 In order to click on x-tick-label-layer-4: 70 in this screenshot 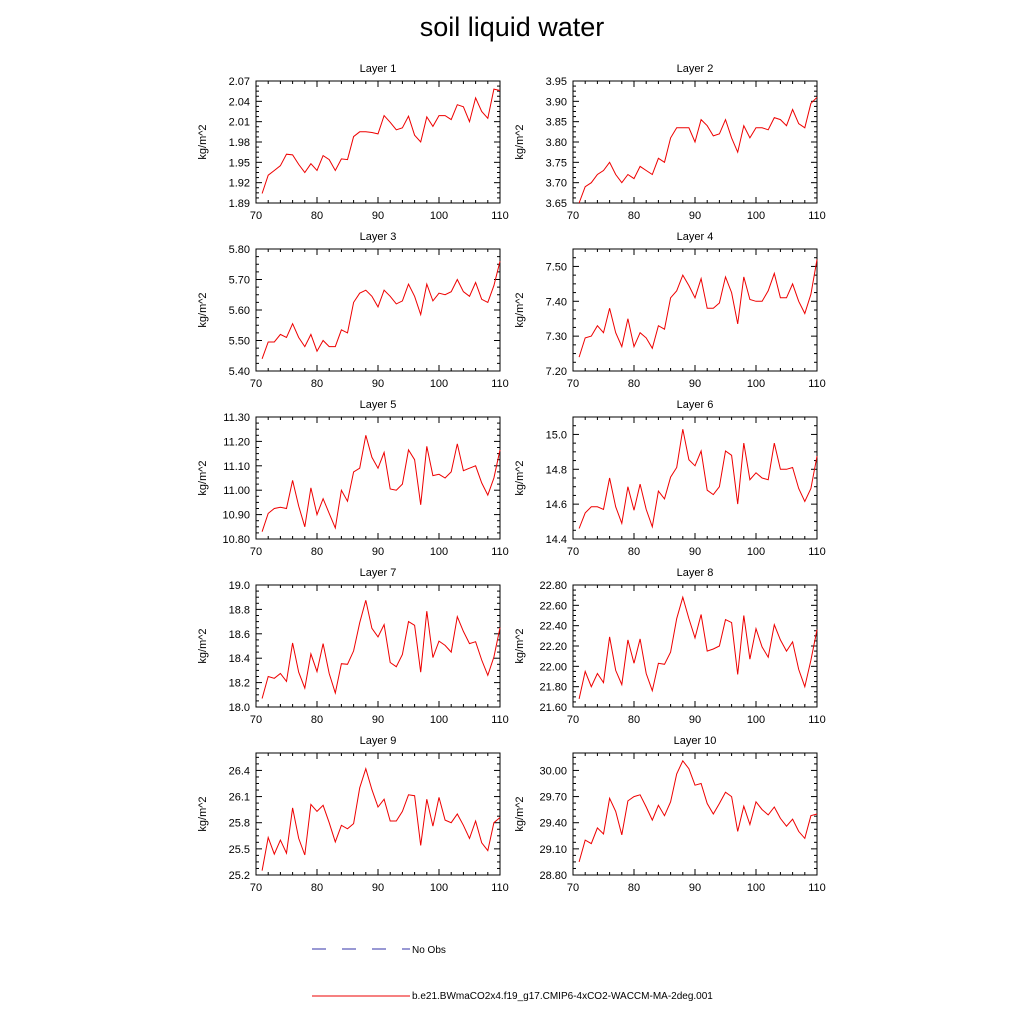, I will do `click(573, 384)`.